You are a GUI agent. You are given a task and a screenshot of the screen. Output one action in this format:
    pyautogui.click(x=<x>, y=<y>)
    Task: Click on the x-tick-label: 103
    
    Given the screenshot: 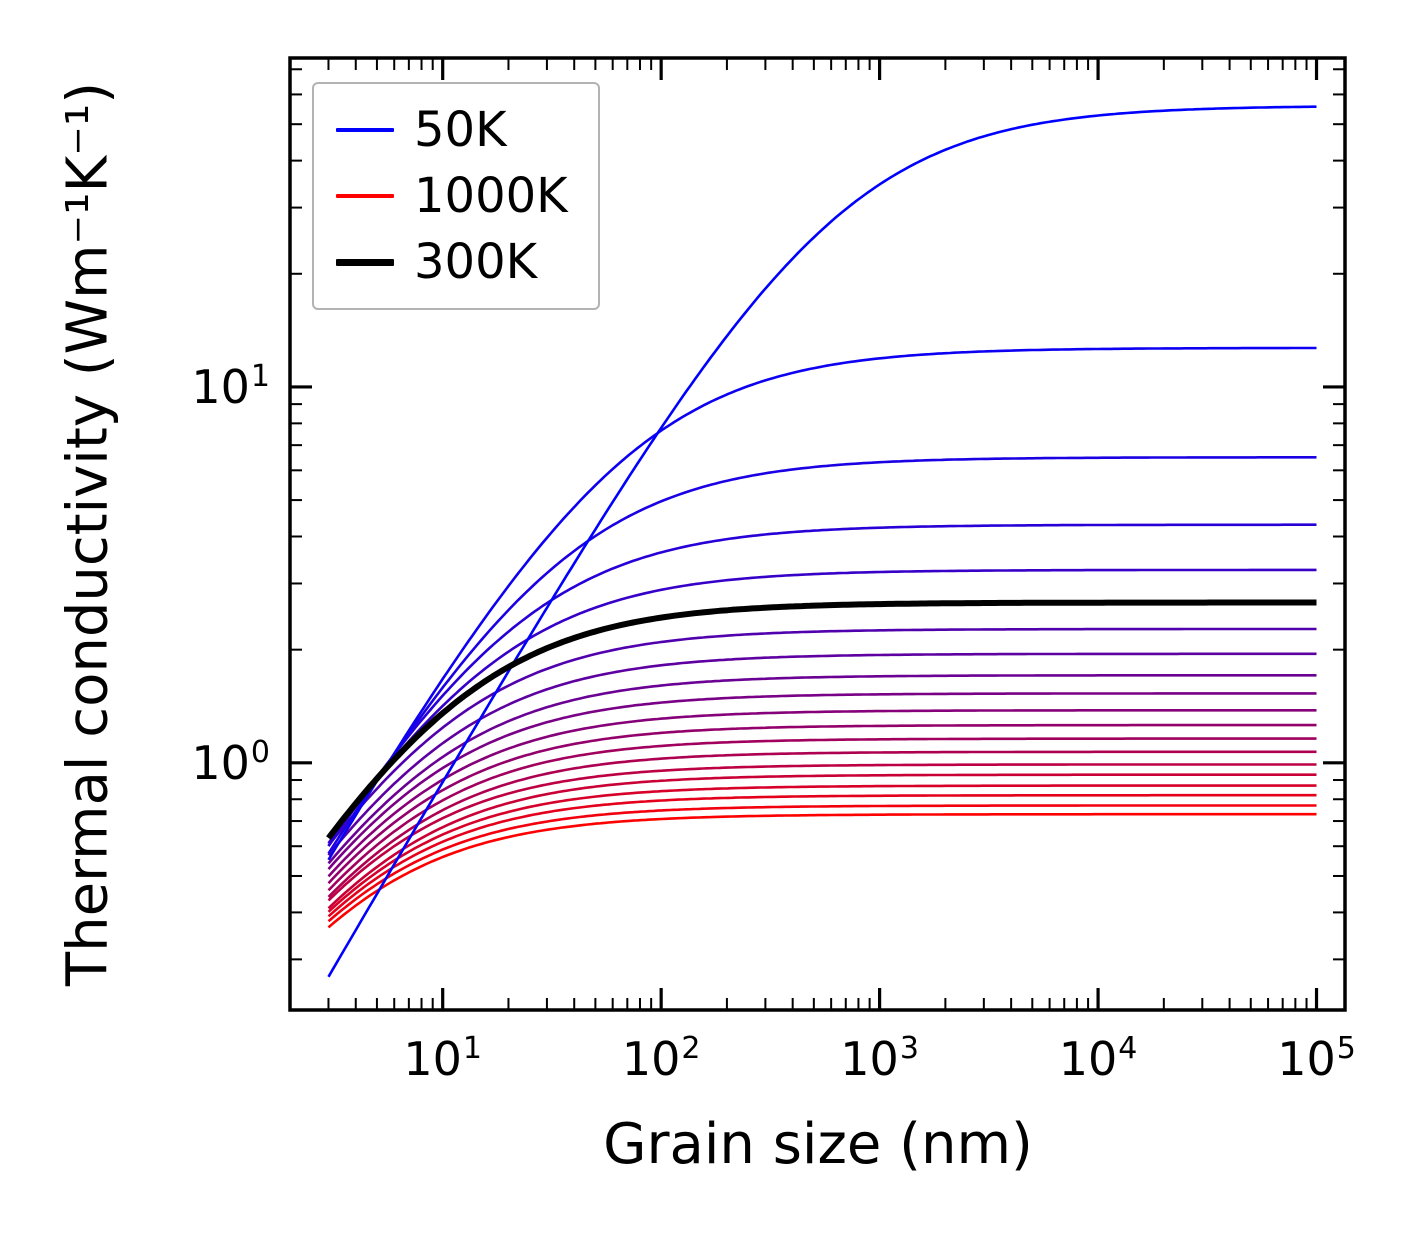 What is the action you would take?
    pyautogui.click(x=879, y=1058)
    